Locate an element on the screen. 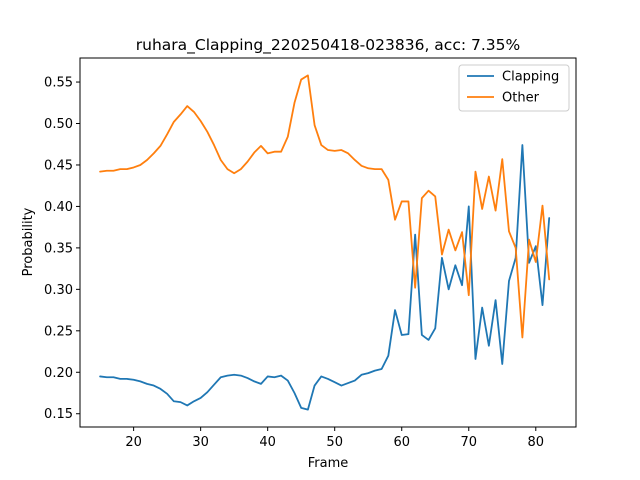 This screenshot has height=480, width=640. y-tick-label: 0.45 is located at coordinates (58, 165).